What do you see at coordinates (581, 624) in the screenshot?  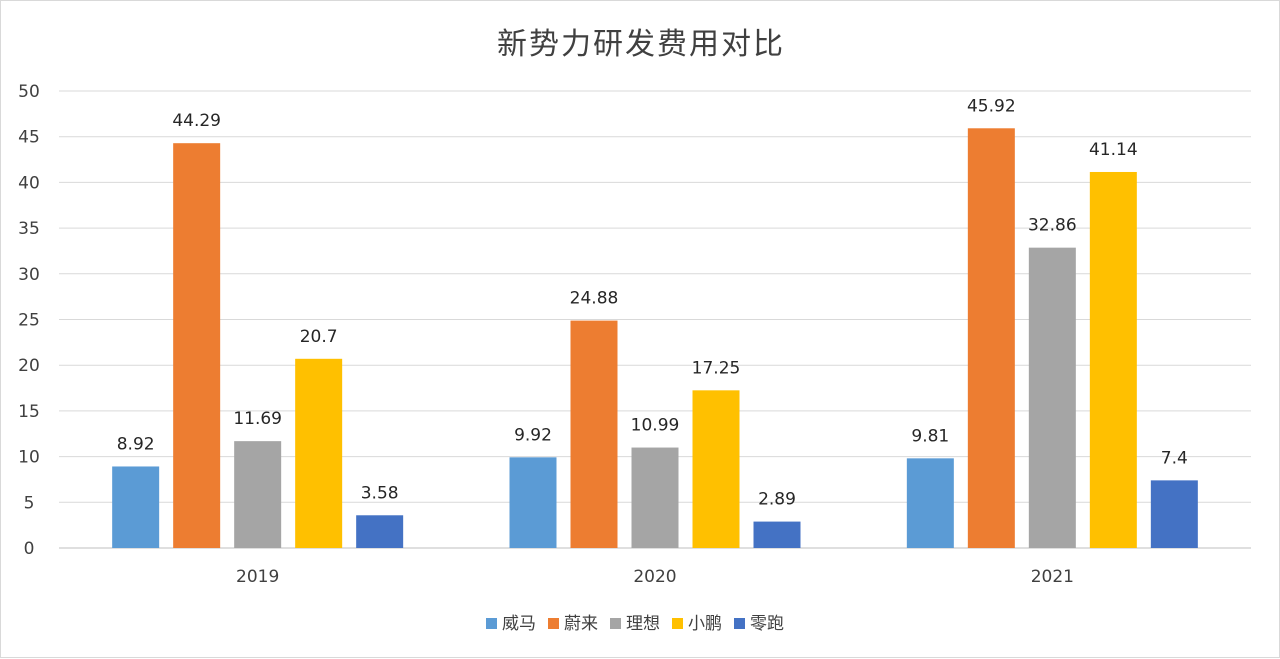 I see `legend-label: 蔚来` at bounding box center [581, 624].